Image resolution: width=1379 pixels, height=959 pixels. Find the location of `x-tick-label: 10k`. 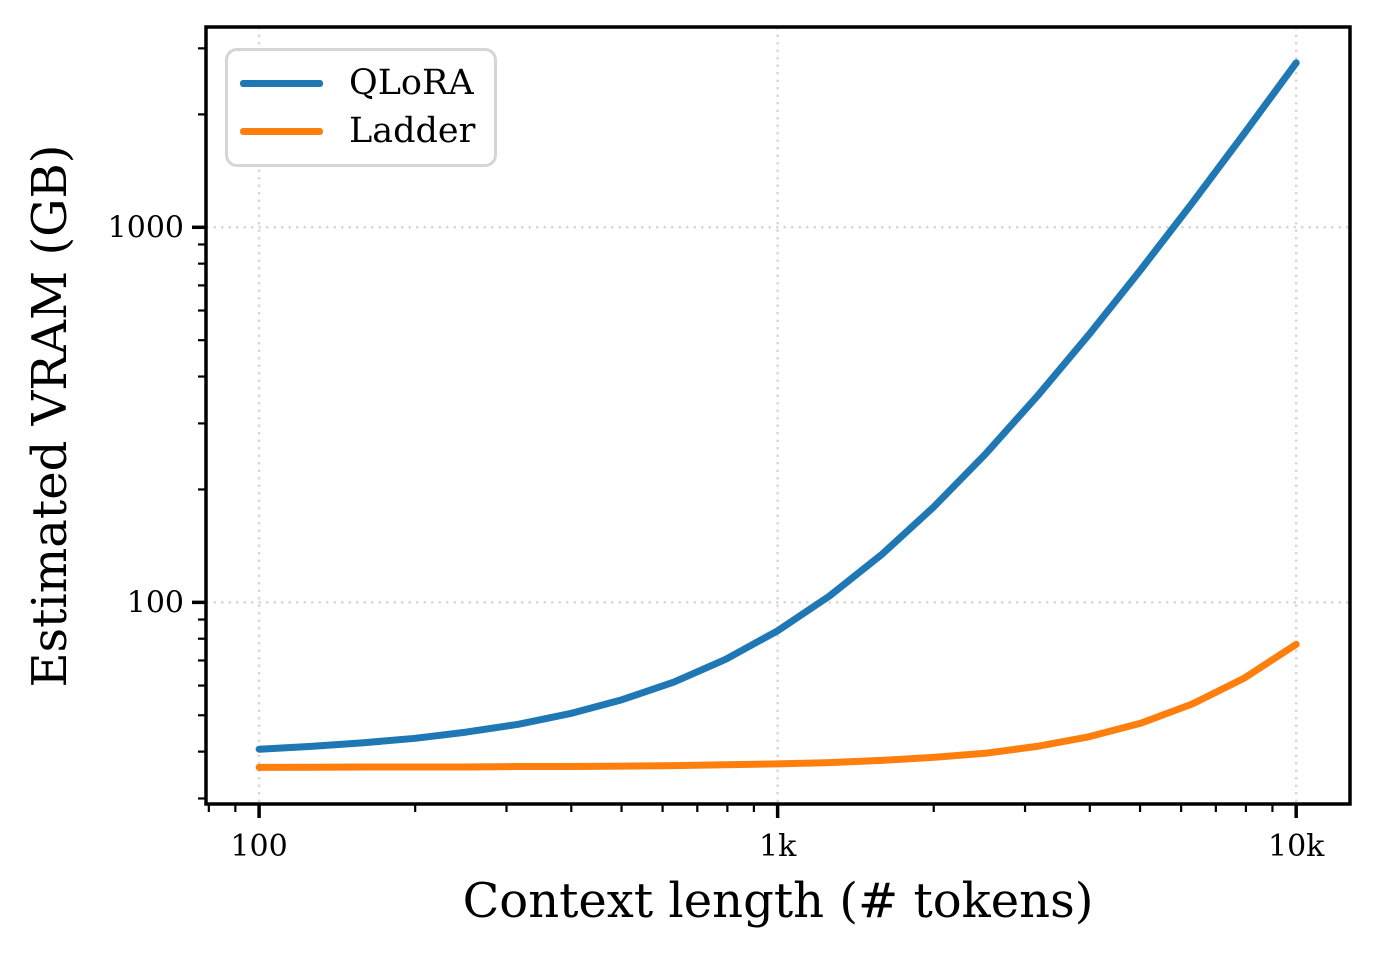

x-tick-label: 10k is located at coordinates (1296, 846).